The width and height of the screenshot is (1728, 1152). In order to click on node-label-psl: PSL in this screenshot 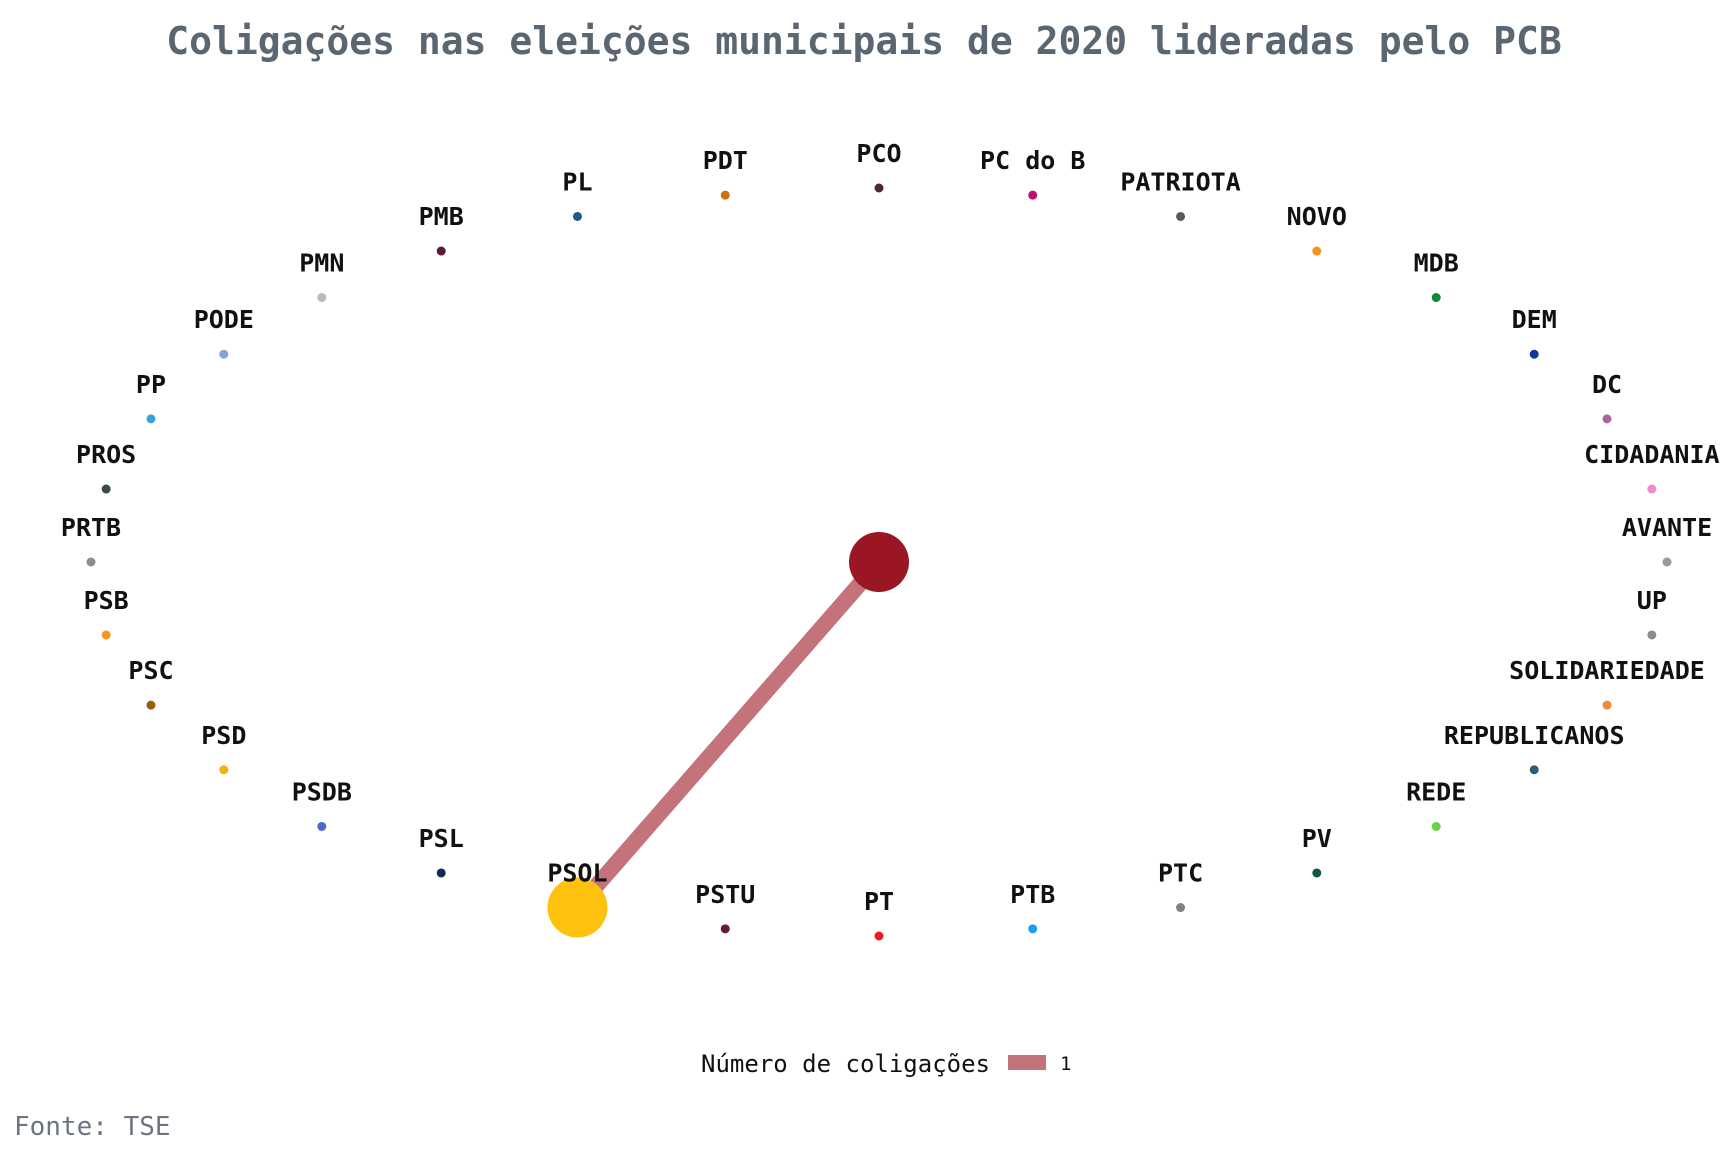, I will do `click(441, 838)`.